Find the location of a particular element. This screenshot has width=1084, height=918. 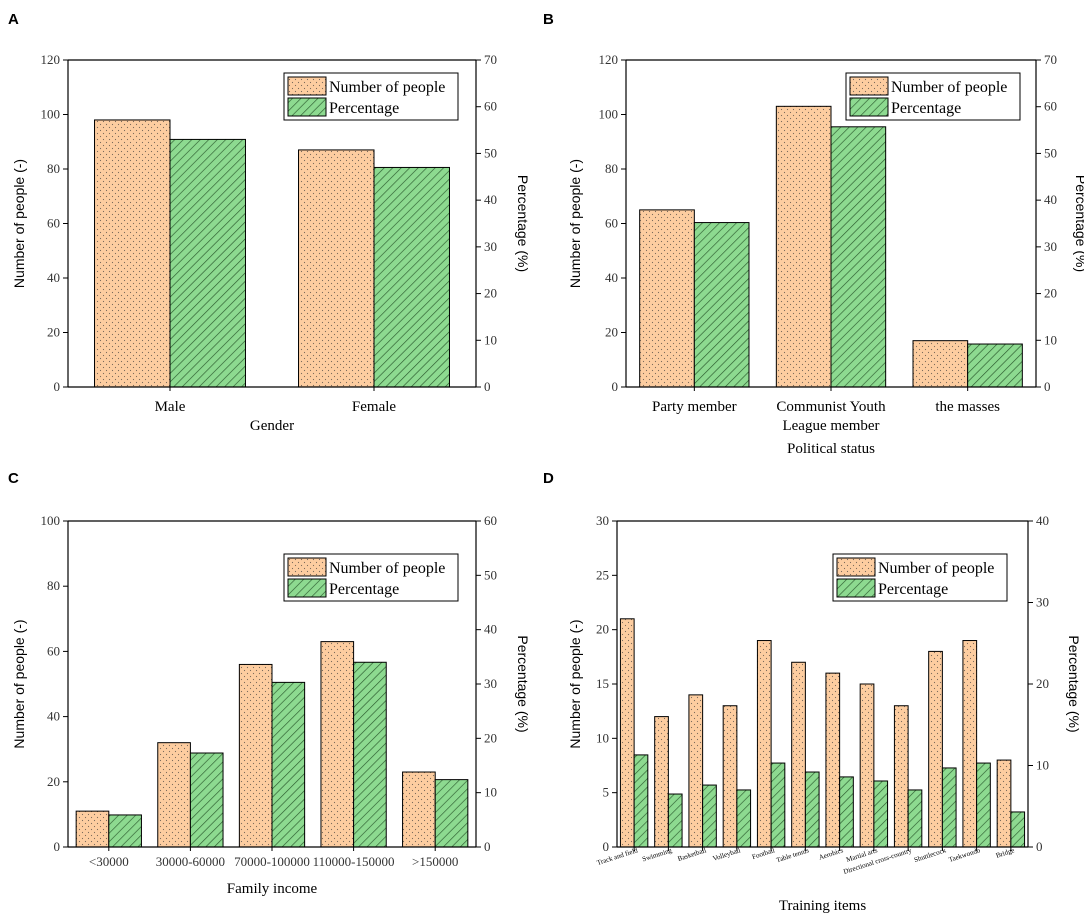

y-tick-label-left: 30 is located at coordinates (602, 520).